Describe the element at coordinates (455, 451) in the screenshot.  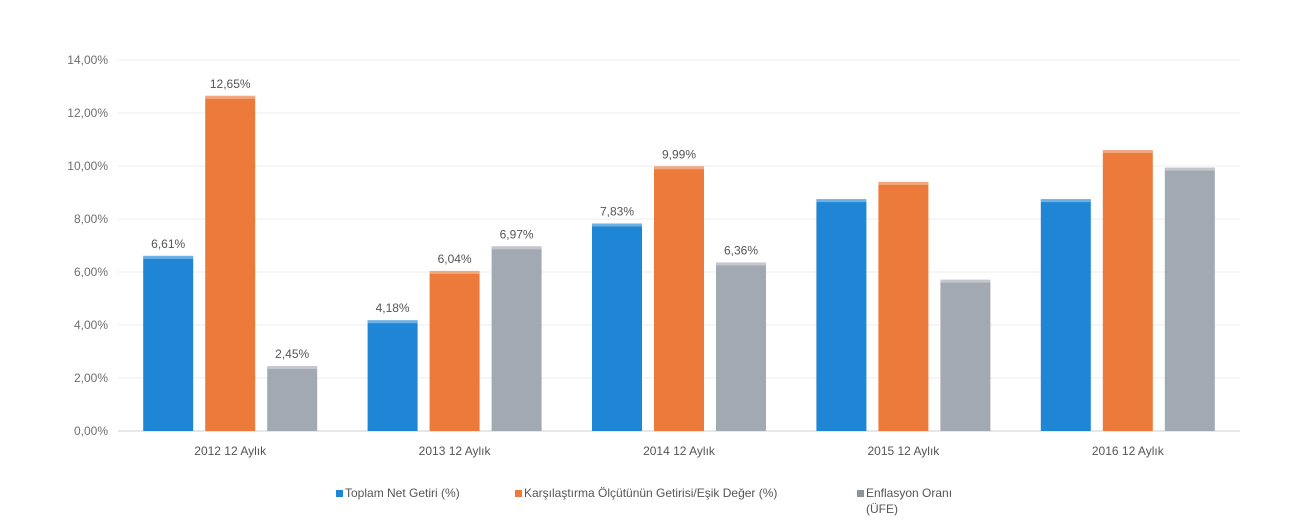
I see `x-tick-label: 2013 12 Aylık` at that location.